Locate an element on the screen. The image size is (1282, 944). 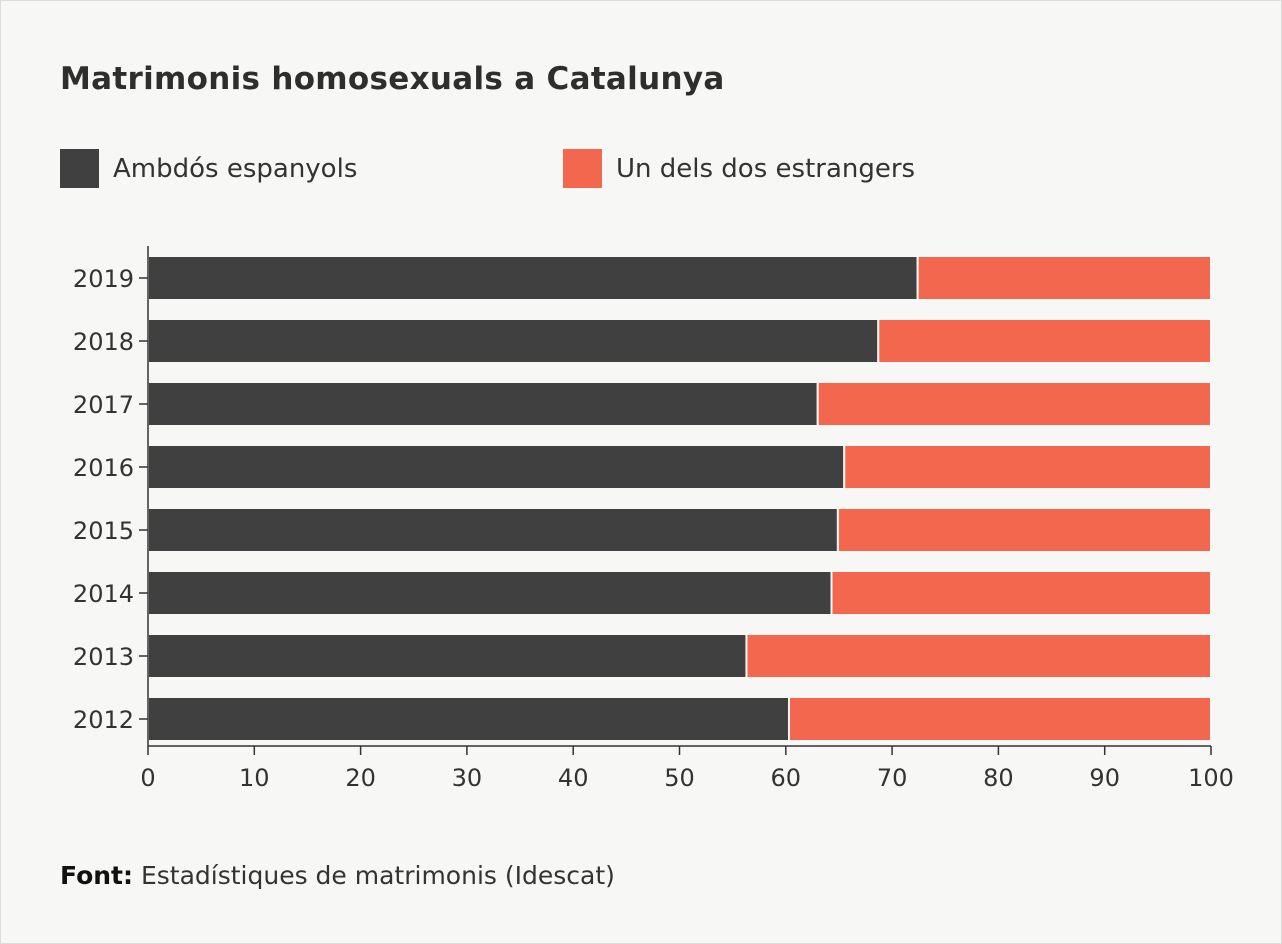
x-tick-label: 90 is located at coordinates (1104, 778).